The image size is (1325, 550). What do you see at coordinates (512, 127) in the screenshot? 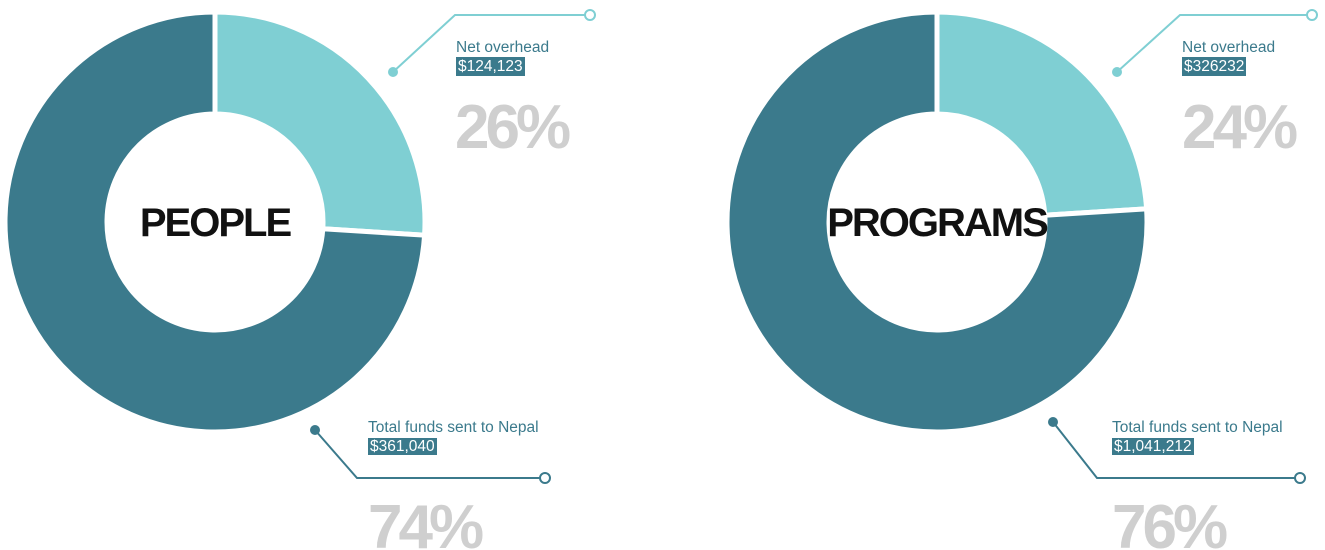
I see `percent-label: 26%` at bounding box center [512, 127].